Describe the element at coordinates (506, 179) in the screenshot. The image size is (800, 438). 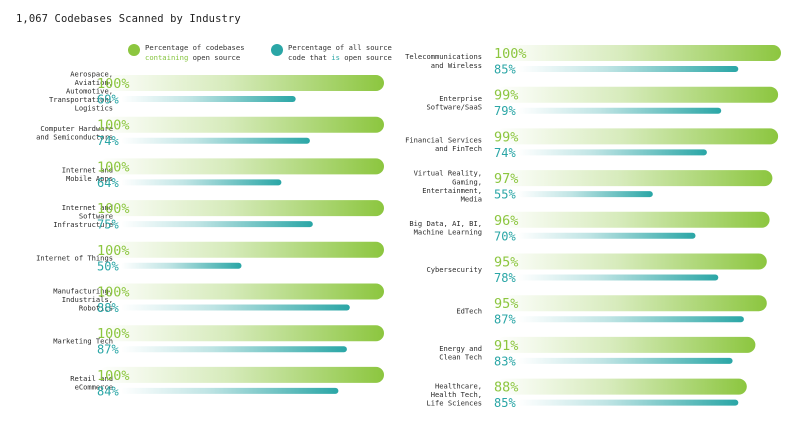
I see `value-label-containing: 97%` at that location.